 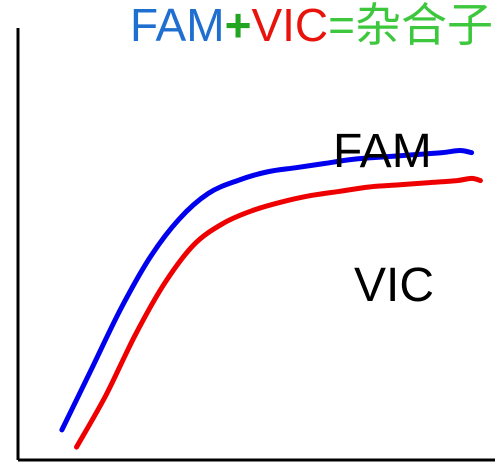 I want to click on series-label-fam: FAM, so click(x=382, y=151).